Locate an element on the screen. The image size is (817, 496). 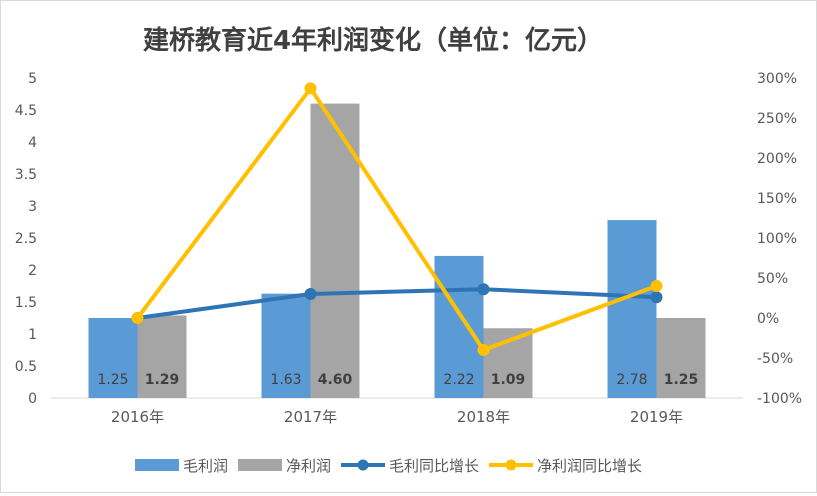
legend-item: 净利润同比增长 is located at coordinates (565, 466).